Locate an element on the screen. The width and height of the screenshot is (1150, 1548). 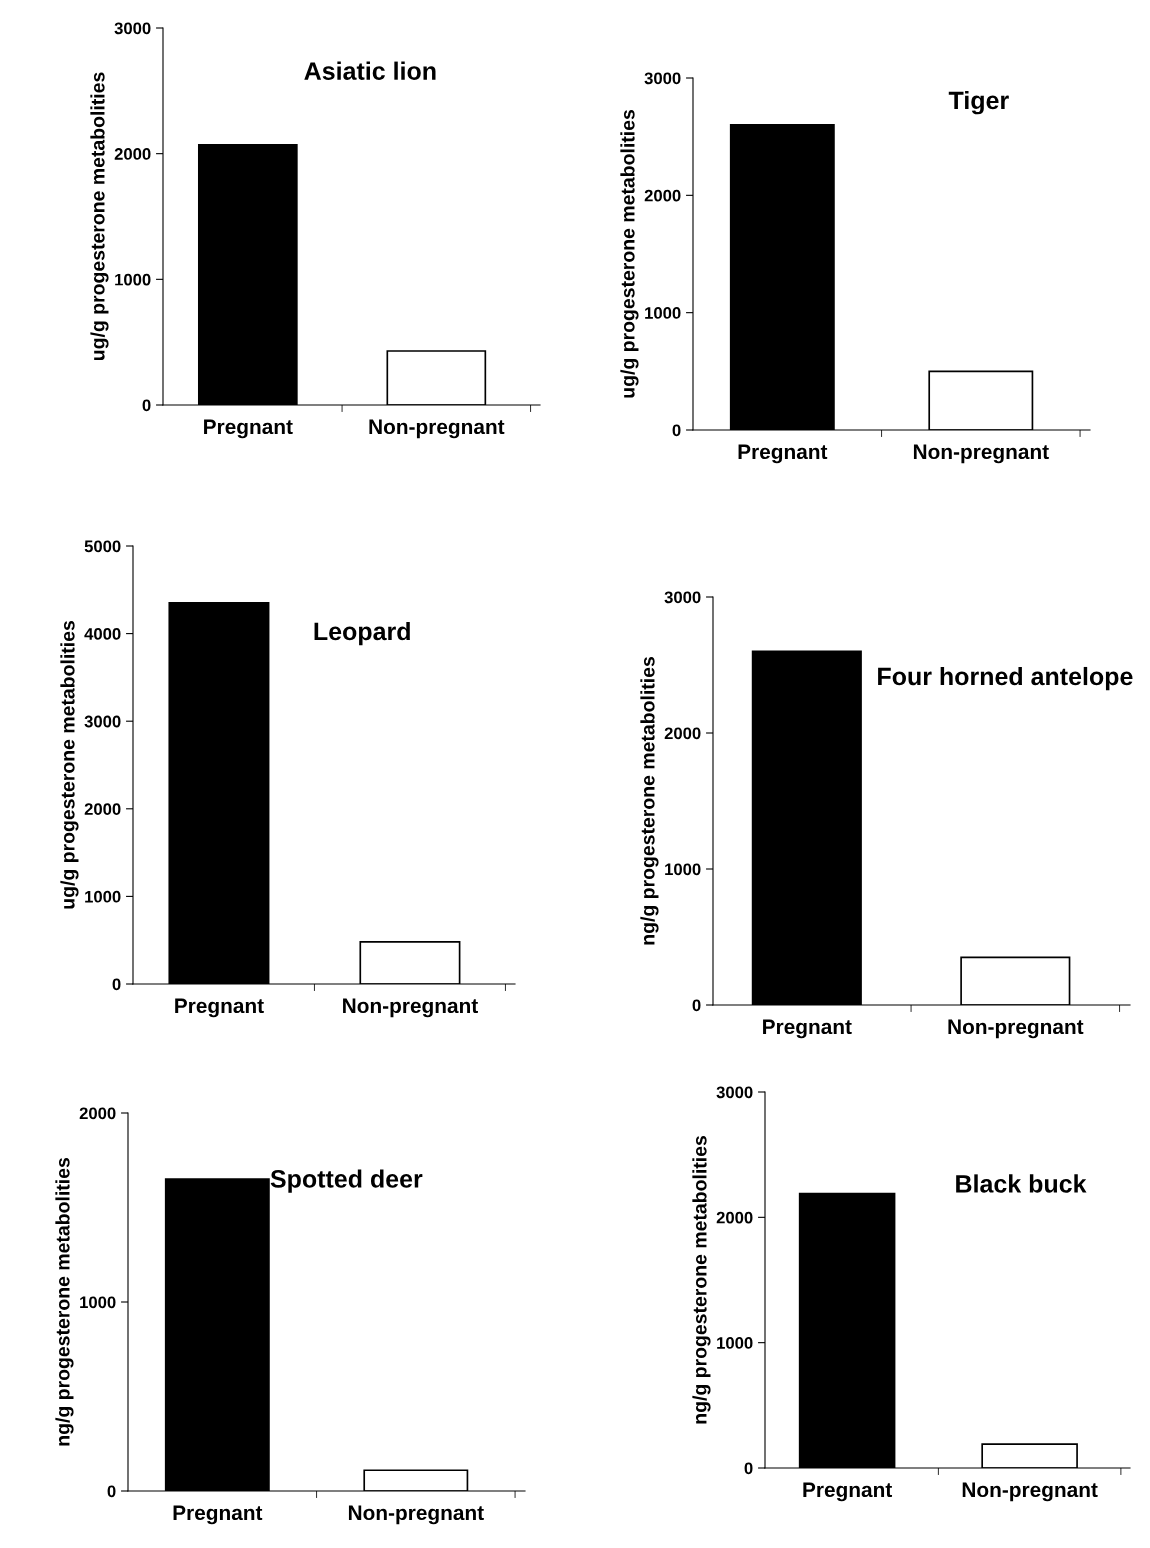
y-tick-label: 4000 is located at coordinates (102, 634).